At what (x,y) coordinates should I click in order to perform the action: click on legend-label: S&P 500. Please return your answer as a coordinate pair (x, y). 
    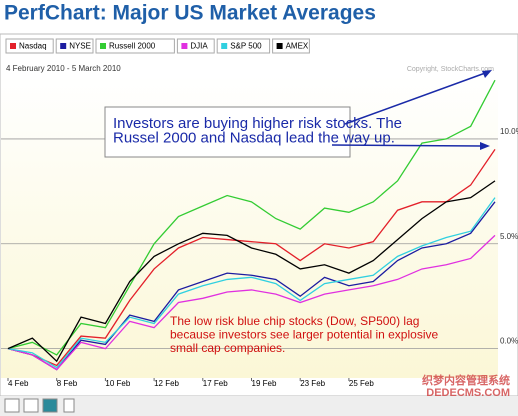
    Looking at the image, I should click on (246, 46).